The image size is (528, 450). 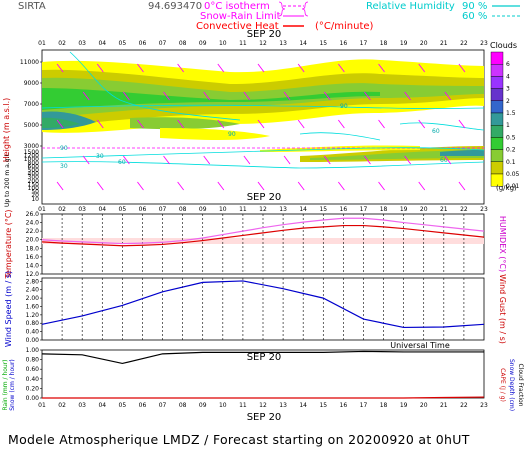 I want to click on conv-unit: (°C/minute), so click(x=344, y=26).